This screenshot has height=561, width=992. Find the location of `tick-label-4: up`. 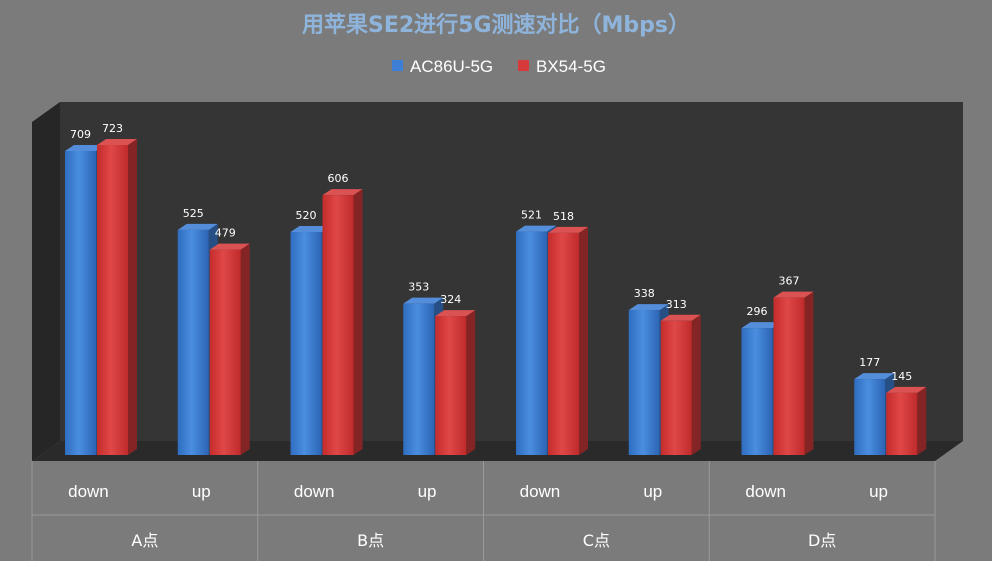

tick-label-4: up is located at coordinates (427, 491).